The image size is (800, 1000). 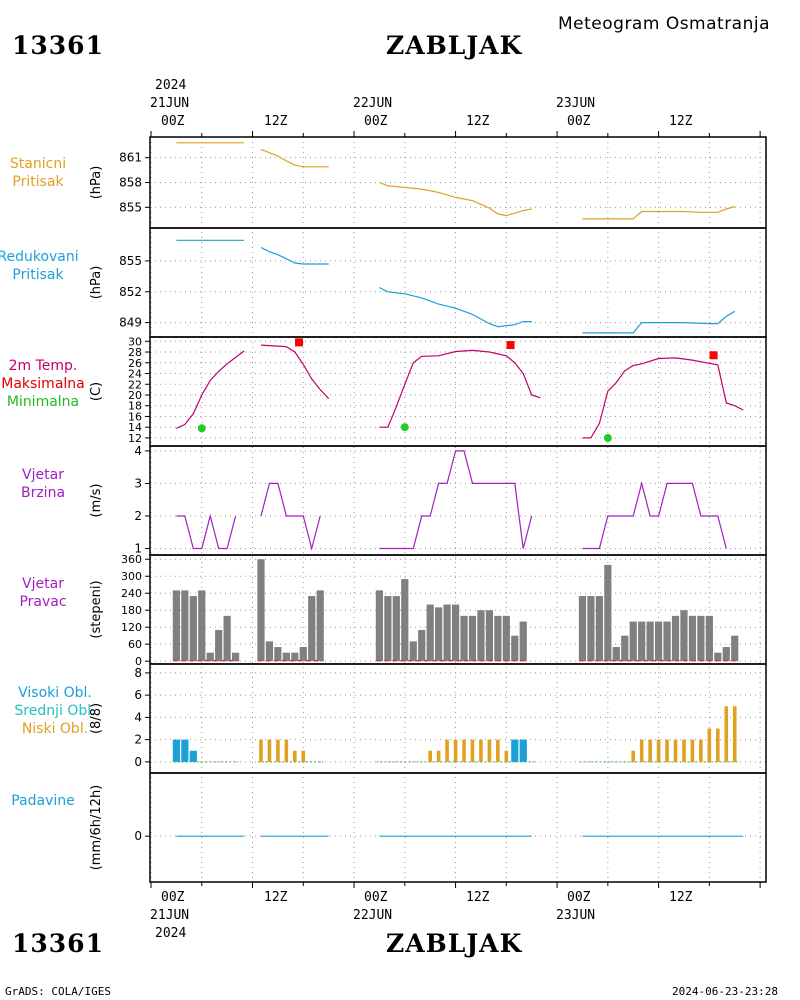 What do you see at coordinates (55, 729) in the screenshot?
I see `clouds-label-line3: Niski Obl.` at bounding box center [55, 729].